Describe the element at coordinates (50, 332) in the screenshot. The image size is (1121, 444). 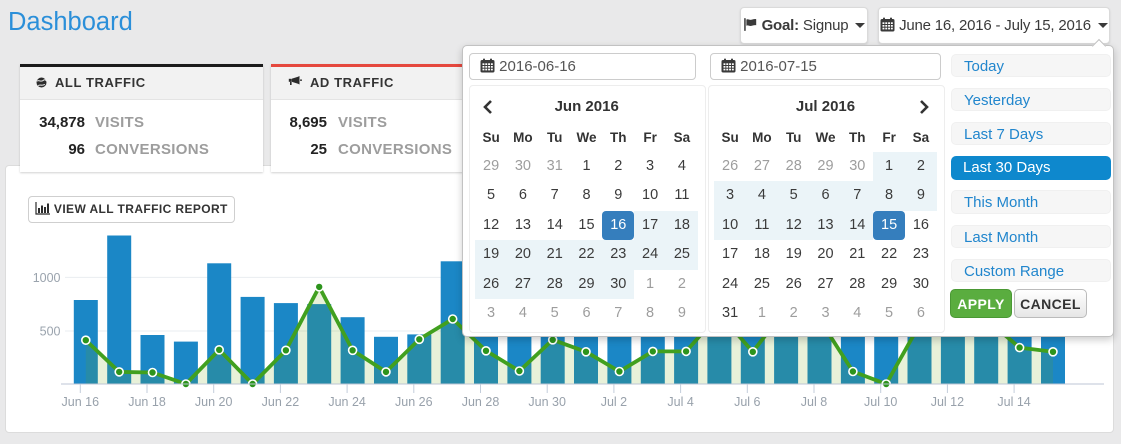
I see `svg-text: 500` at that location.